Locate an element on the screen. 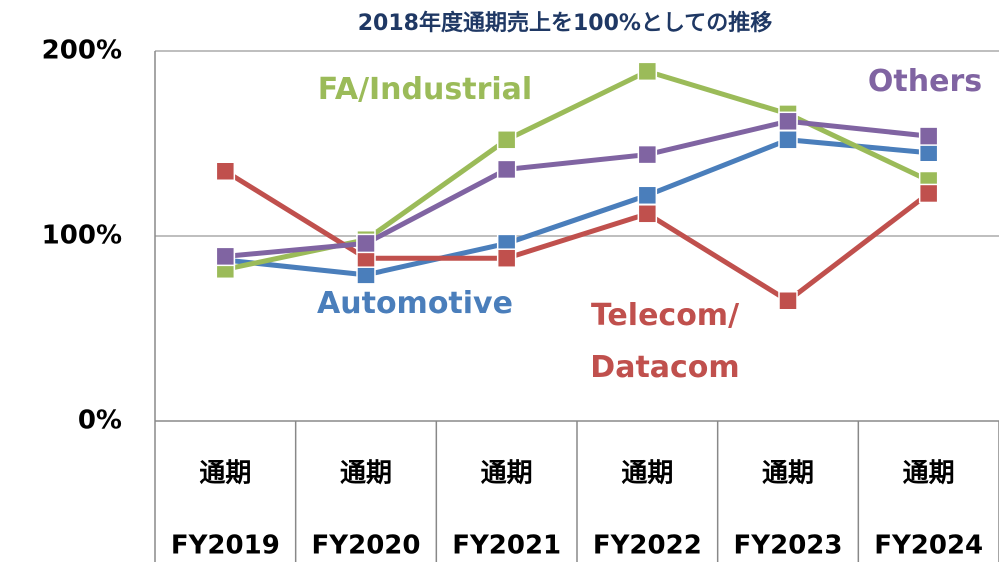  series-label: Others is located at coordinates (925, 81).